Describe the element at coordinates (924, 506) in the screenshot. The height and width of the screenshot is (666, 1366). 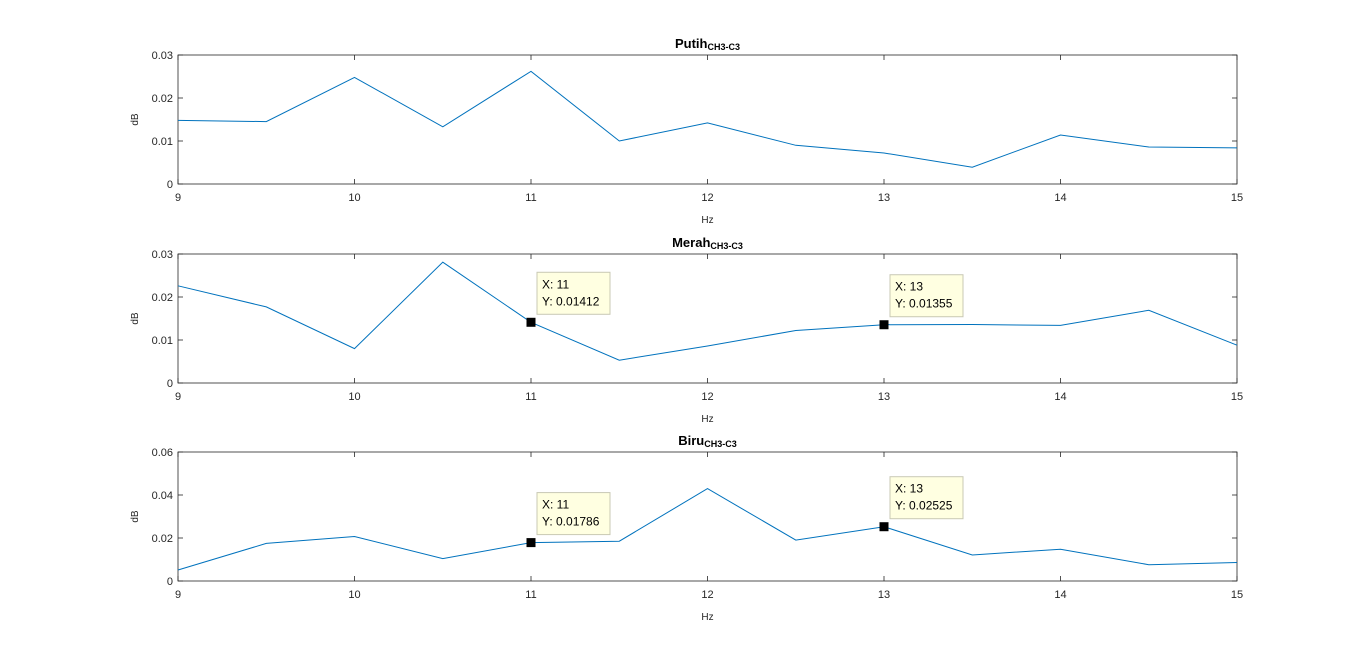
I see `datatip-y-text: Y: 0.02525` at that location.